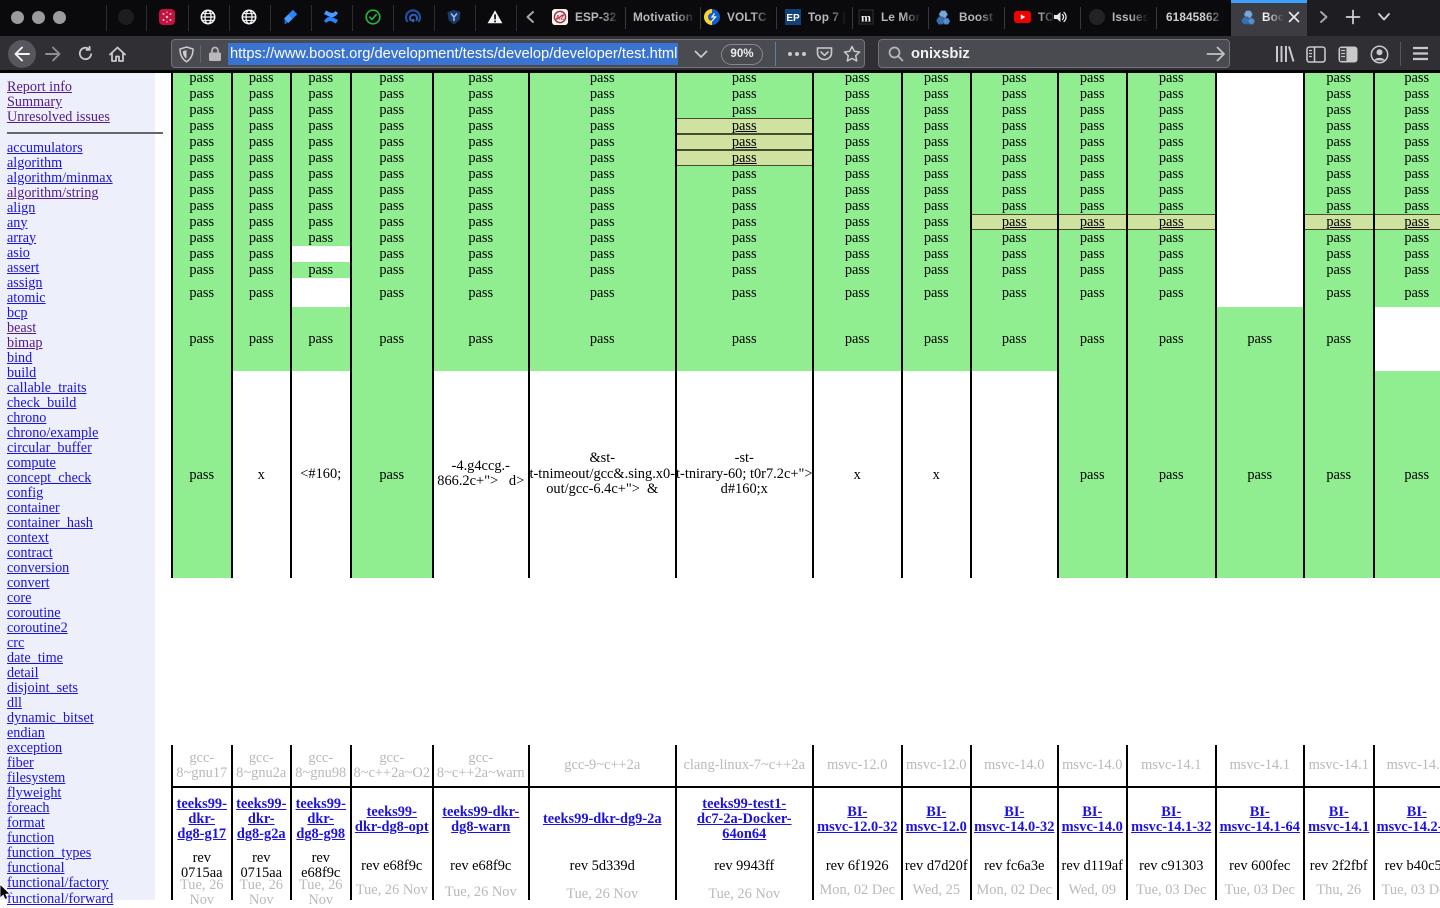  Describe the element at coordinates (560, 18) in the screenshot. I see `svg-text: AZ` at that location.